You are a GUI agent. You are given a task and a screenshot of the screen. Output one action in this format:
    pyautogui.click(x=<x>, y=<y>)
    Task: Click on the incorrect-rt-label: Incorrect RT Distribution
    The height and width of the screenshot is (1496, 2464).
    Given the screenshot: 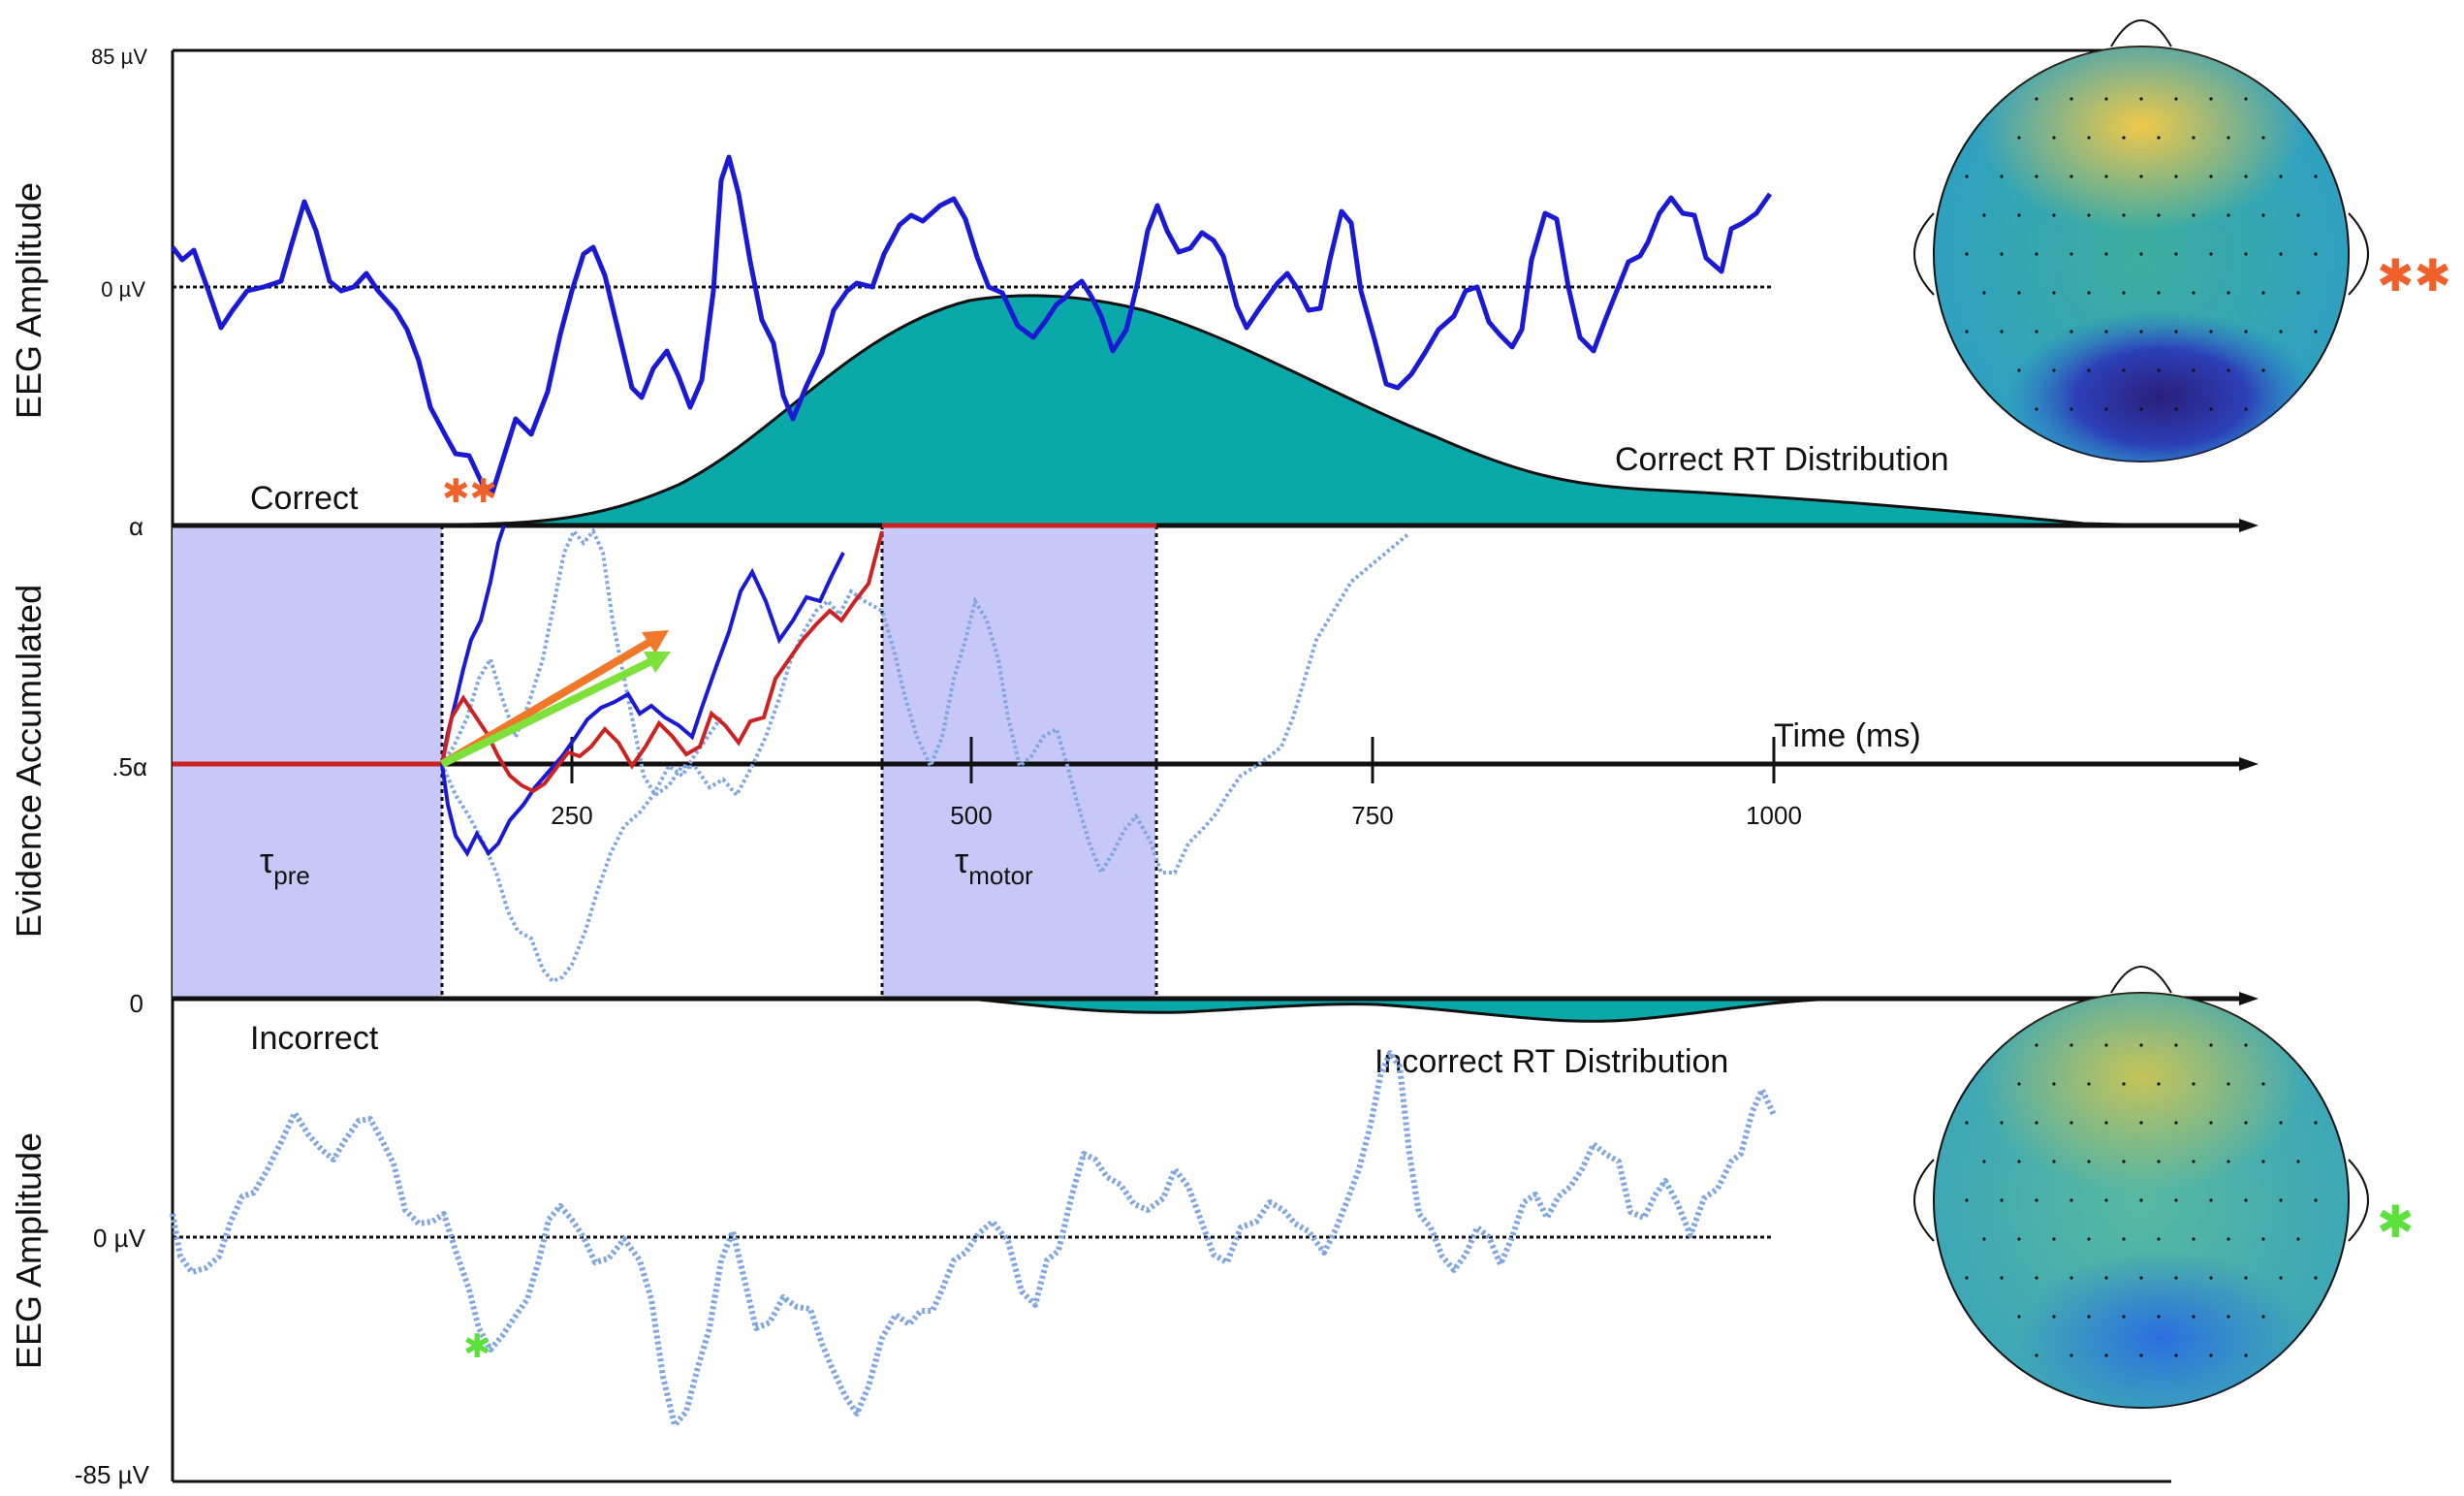 What is the action you would take?
    pyautogui.click(x=1551, y=1061)
    